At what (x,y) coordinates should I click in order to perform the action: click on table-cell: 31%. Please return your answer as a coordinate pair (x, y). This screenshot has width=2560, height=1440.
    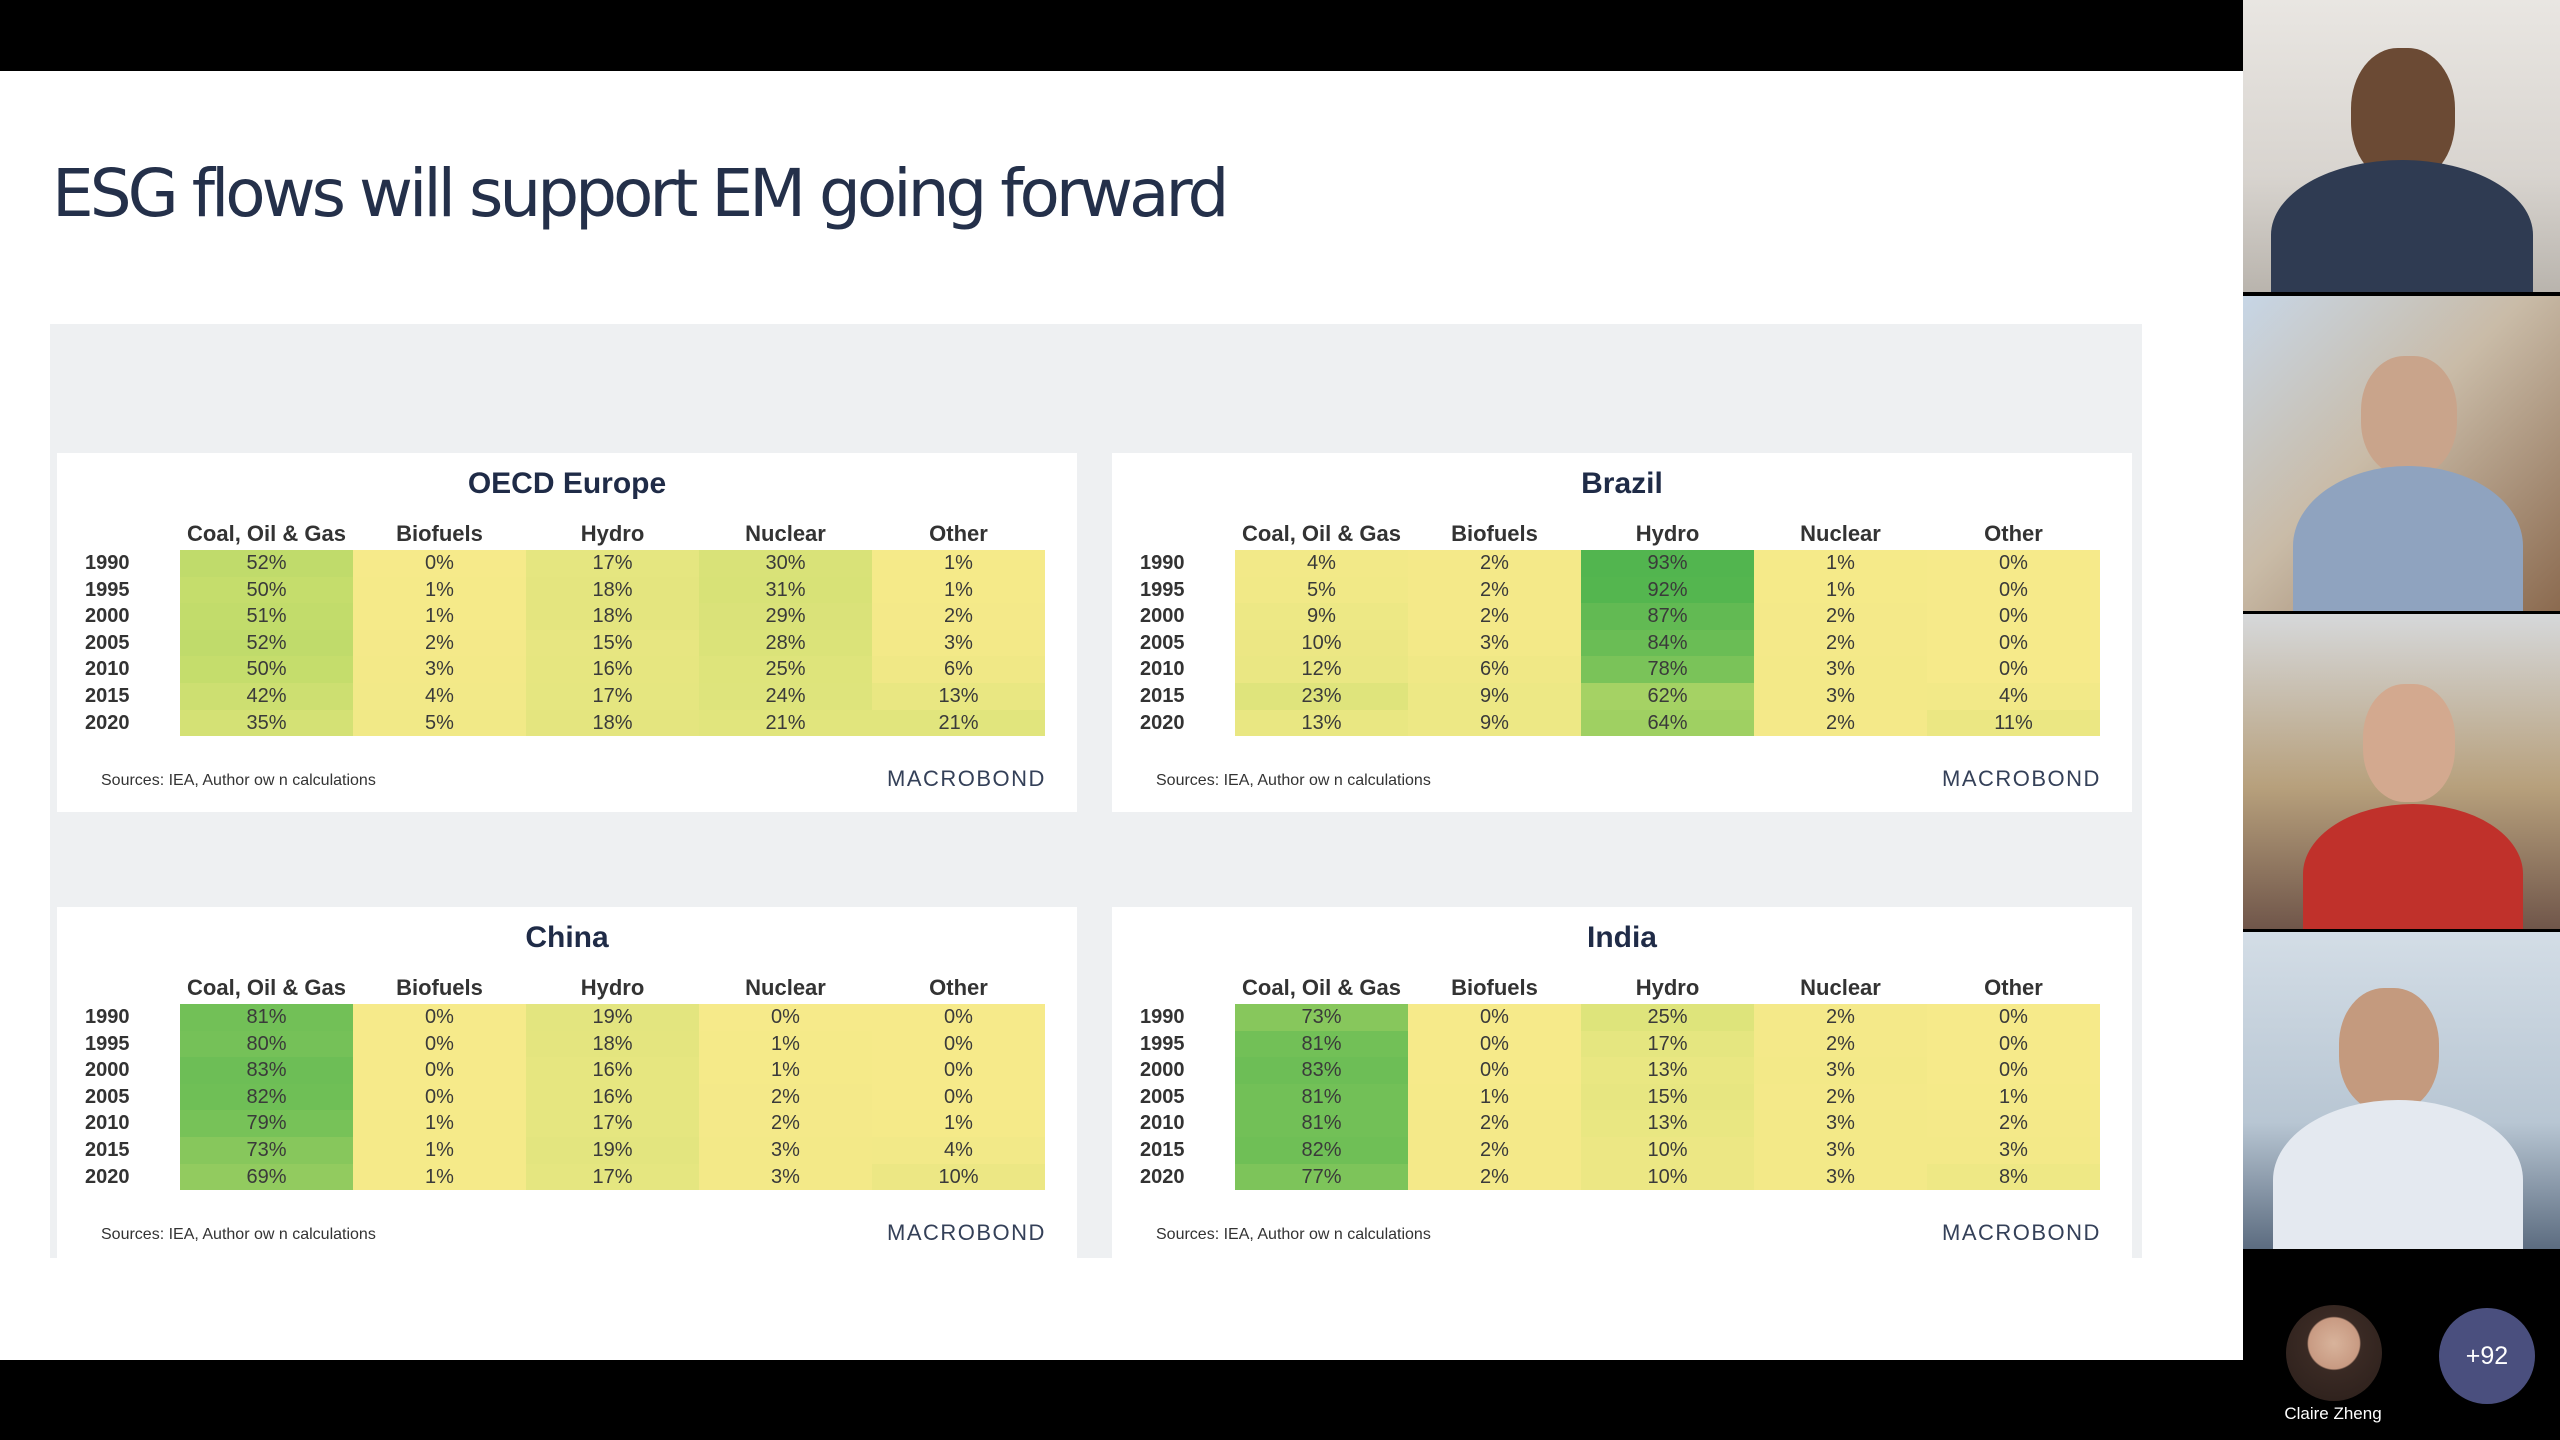
    Looking at the image, I should click on (785, 590).